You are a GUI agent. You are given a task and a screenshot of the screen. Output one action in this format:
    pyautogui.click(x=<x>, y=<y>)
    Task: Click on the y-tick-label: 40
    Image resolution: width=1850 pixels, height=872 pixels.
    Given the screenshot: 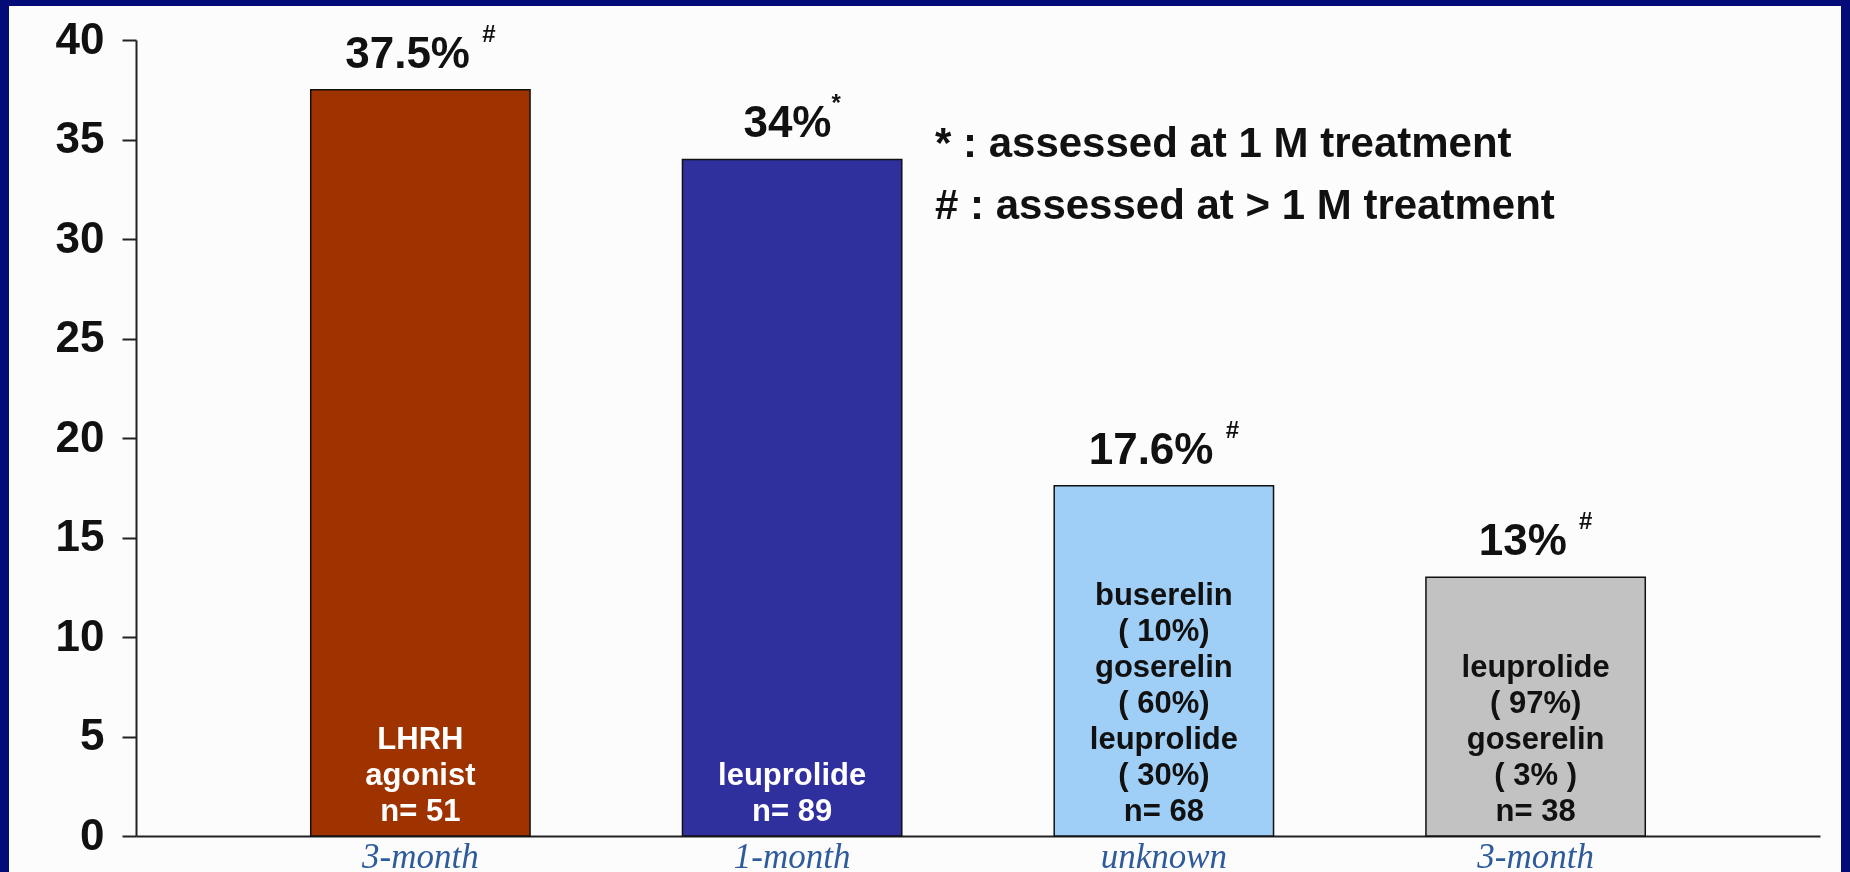 What is the action you would take?
    pyautogui.click(x=80, y=38)
    